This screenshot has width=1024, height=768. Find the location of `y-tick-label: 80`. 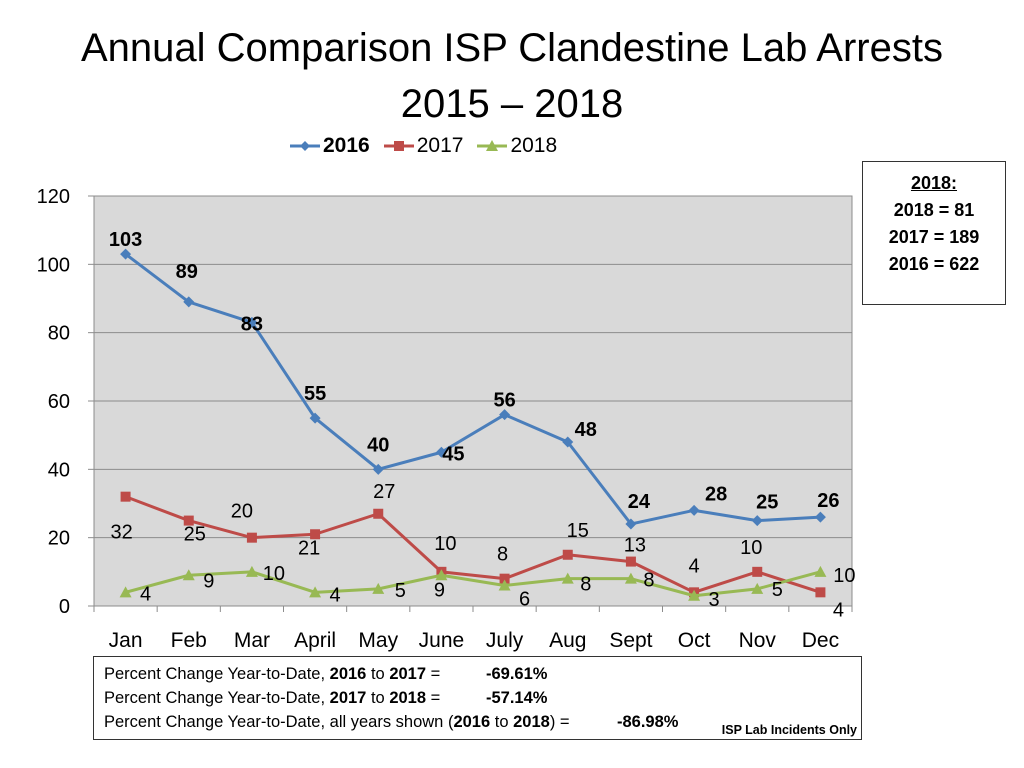

y-tick-label: 80 is located at coordinates (59, 334).